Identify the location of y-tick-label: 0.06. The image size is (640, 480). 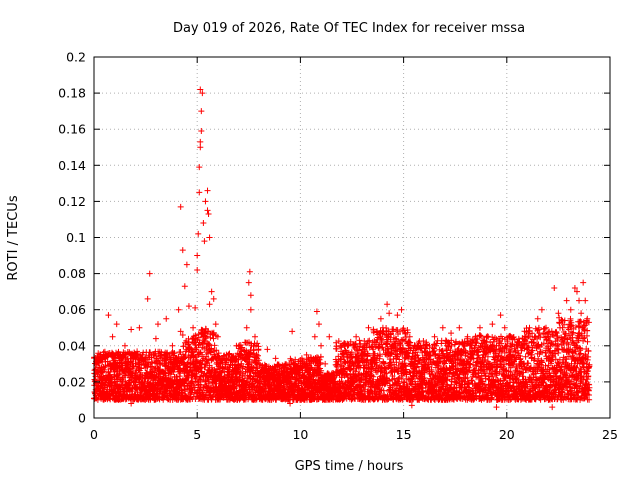
(72, 309).